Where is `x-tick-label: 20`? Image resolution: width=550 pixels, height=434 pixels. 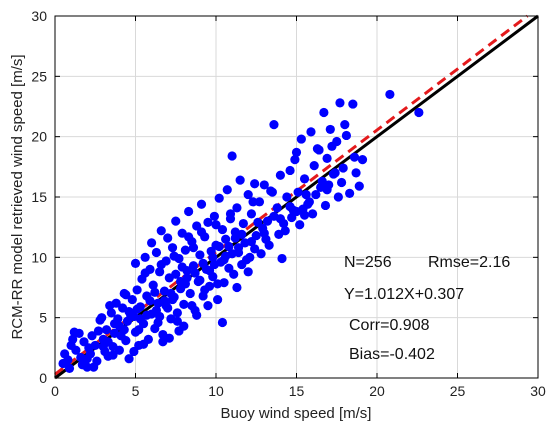 x-tick-label: 20 is located at coordinates (377, 391).